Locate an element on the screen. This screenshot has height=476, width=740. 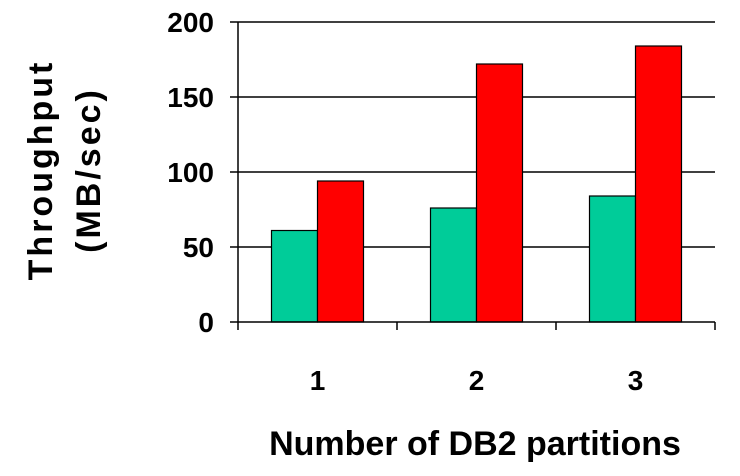
x-tick-label: 1 is located at coordinates (318, 380).